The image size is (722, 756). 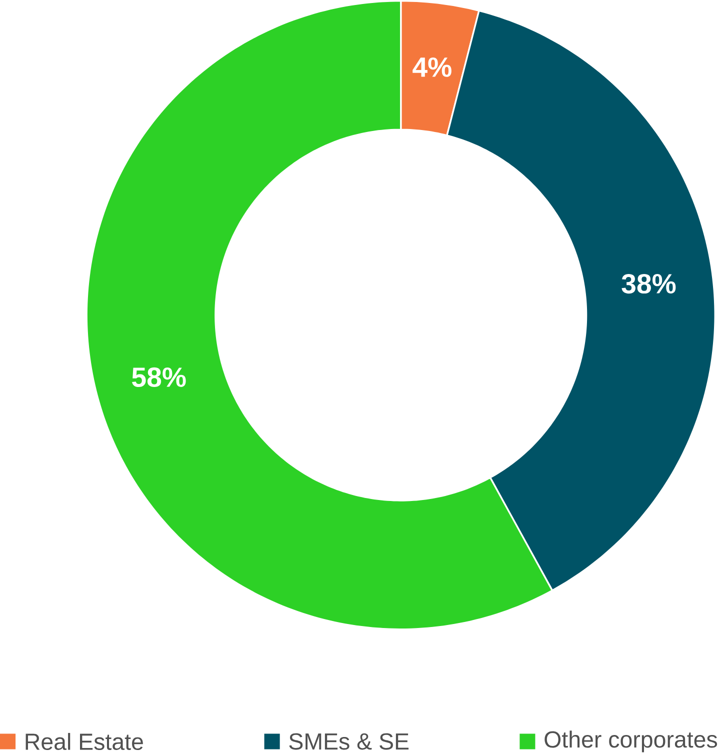 I want to click on legend-label: SMEs & SE, so click(x=349, y=741).